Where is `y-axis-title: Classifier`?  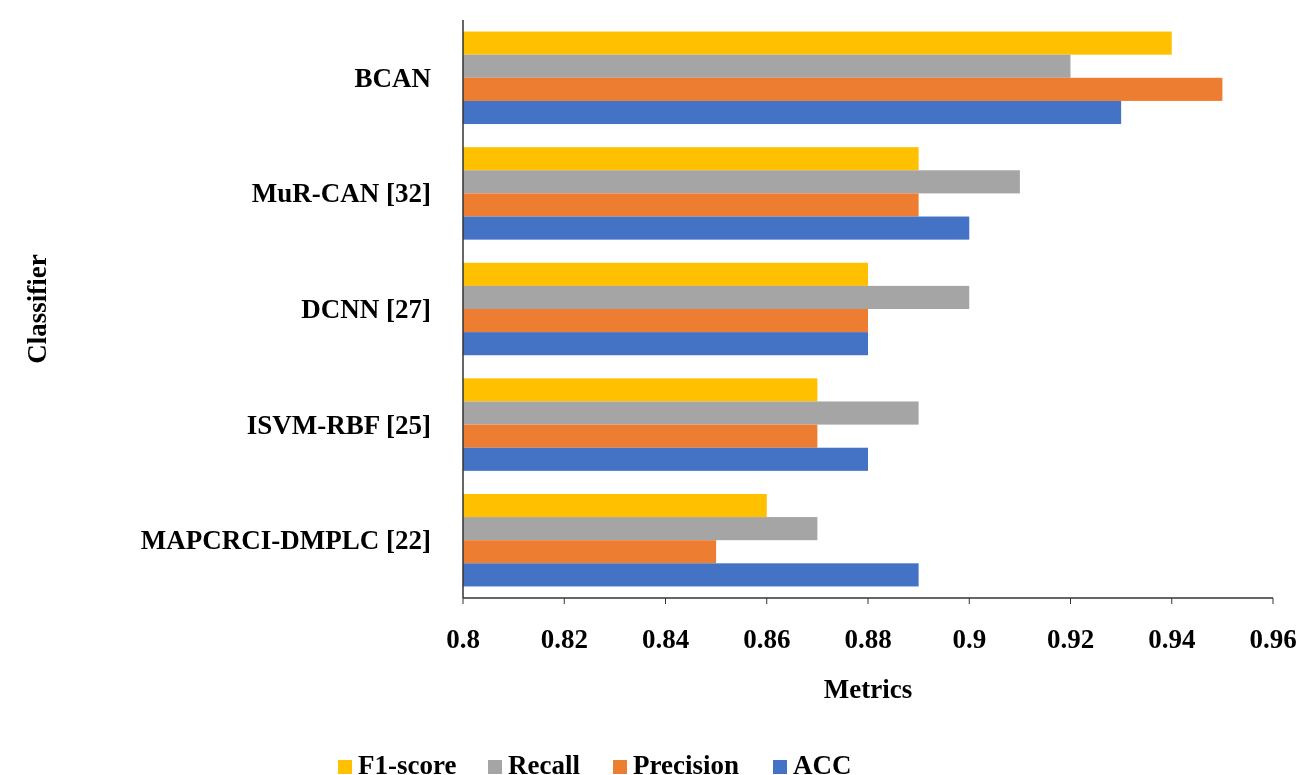
y-axis-title: Classifier is located at coordinates (37, 309).